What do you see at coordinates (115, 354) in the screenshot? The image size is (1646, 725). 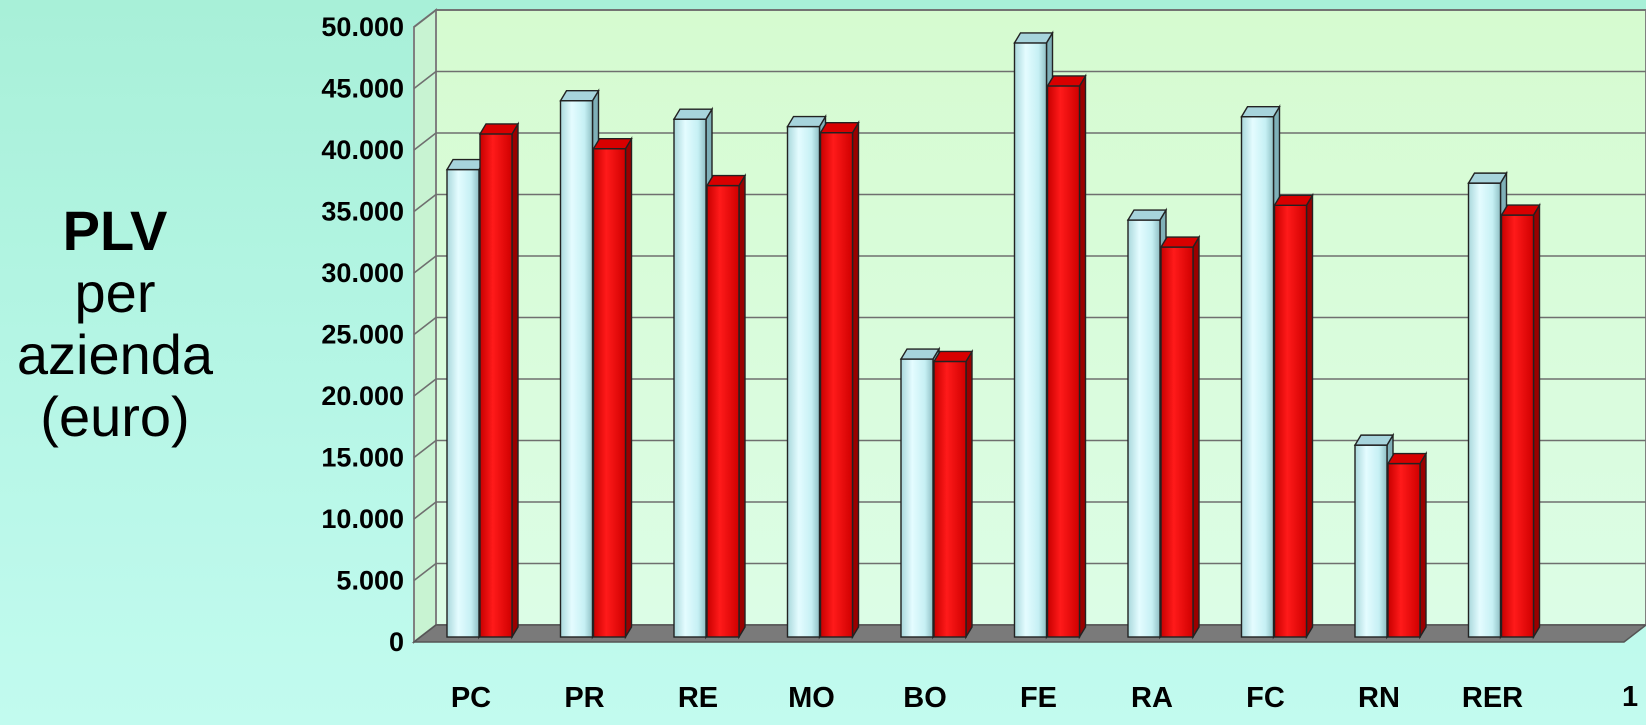 I see `side-title-line-3: azienda` at bounding box center [115, 354].